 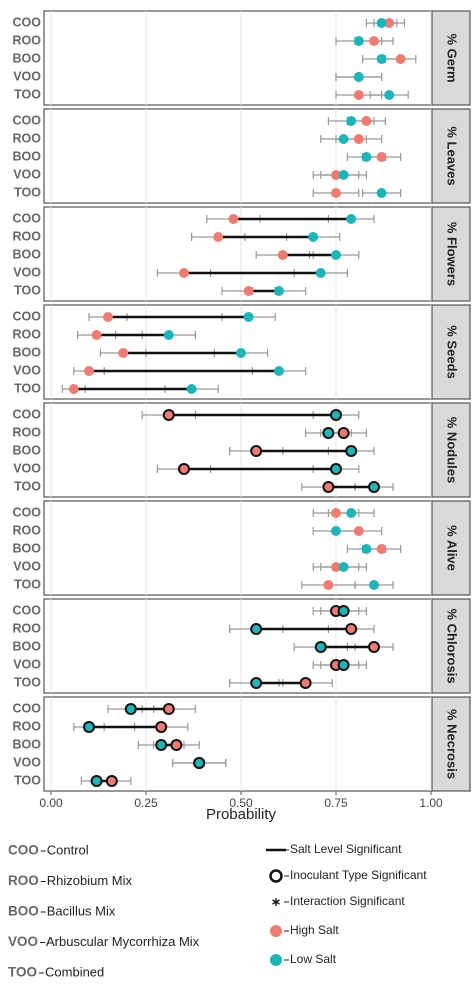 I want to click on panel-title: % Seeds, so click(x=452, y=351).